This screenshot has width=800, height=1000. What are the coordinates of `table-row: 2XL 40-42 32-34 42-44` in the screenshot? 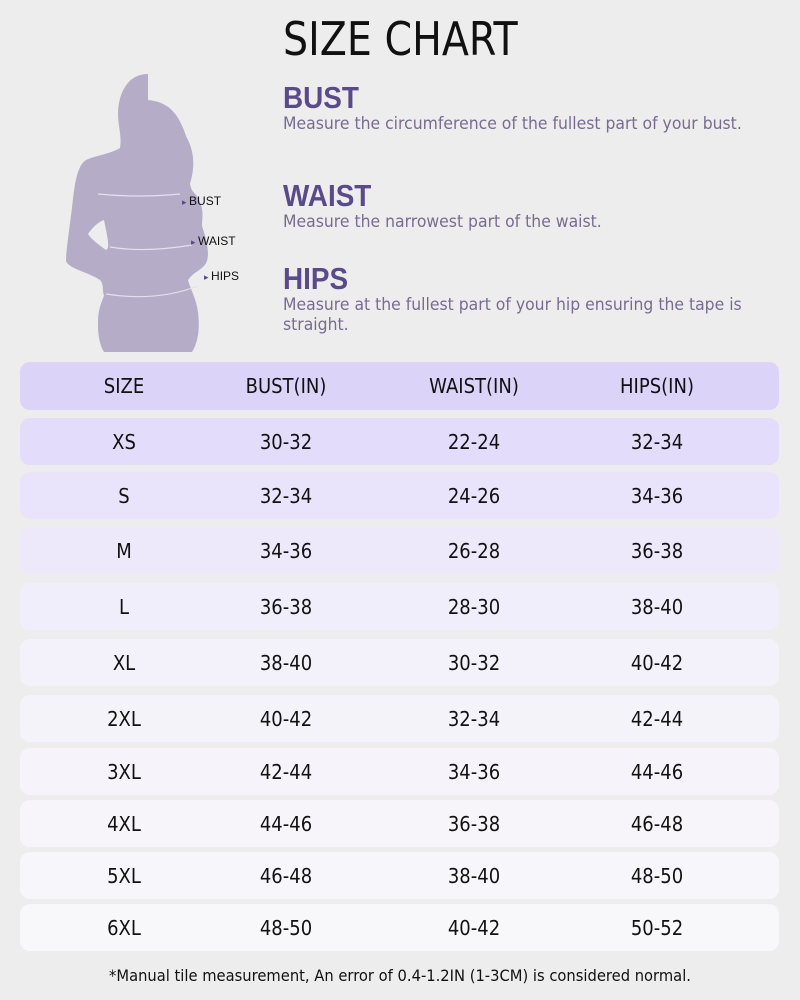 It's located at (399, 718).